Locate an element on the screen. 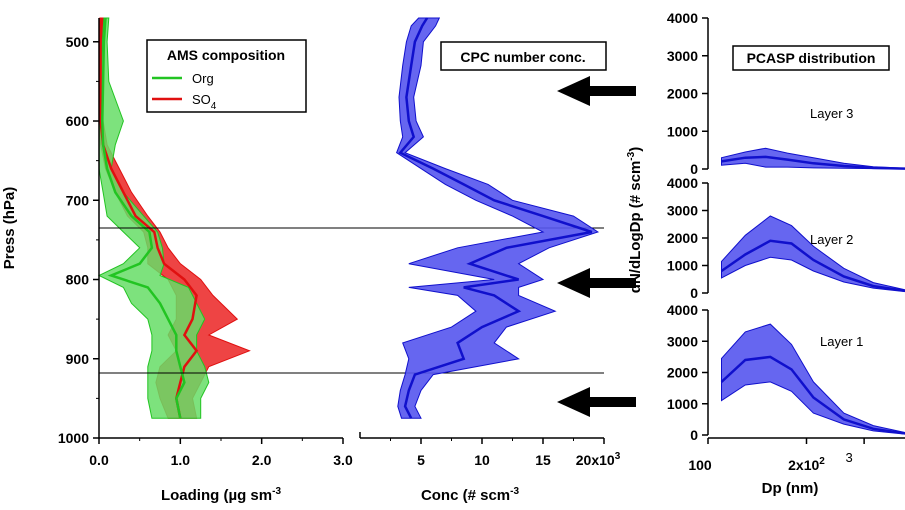 The width and height of the screenshot is (905, 510). org-band is located at coordinates (153, 218).